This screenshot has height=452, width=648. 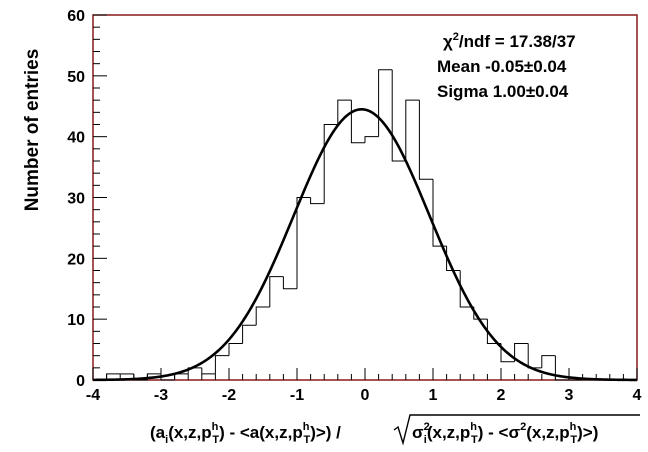 I want to click on chi2-superscript: 2, so click(x=456, y=37).